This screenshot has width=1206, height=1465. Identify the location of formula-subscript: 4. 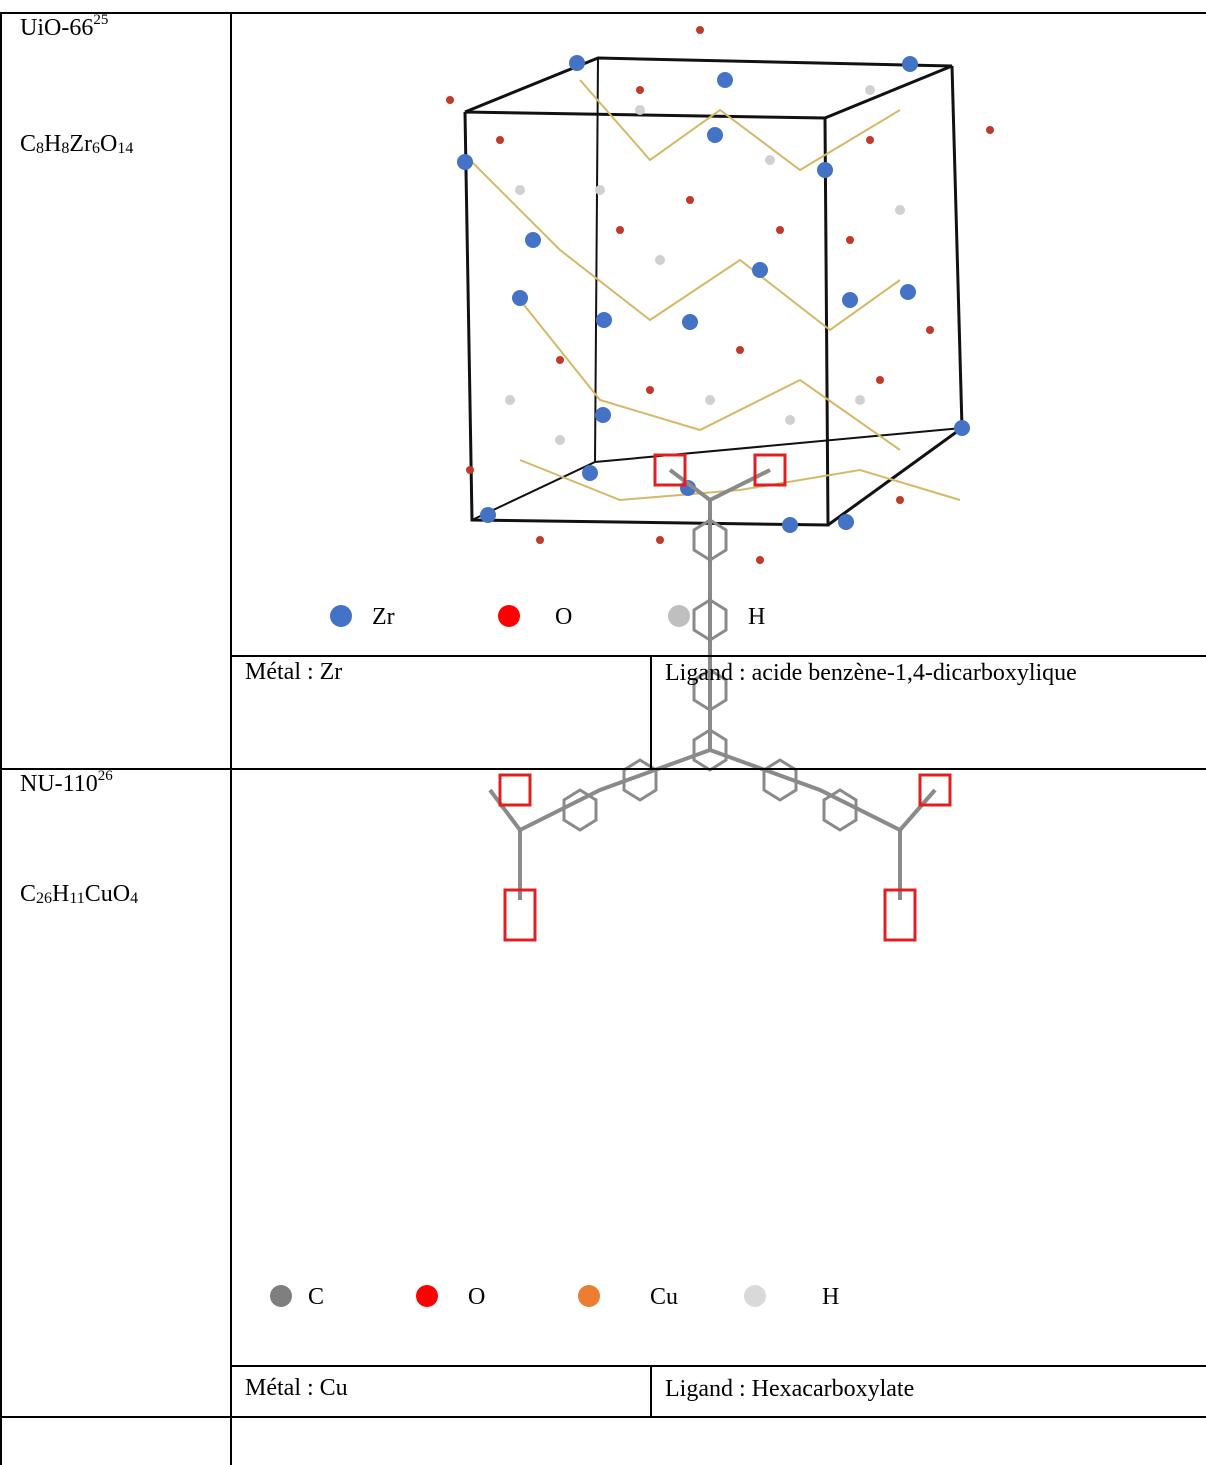
(134, 898).